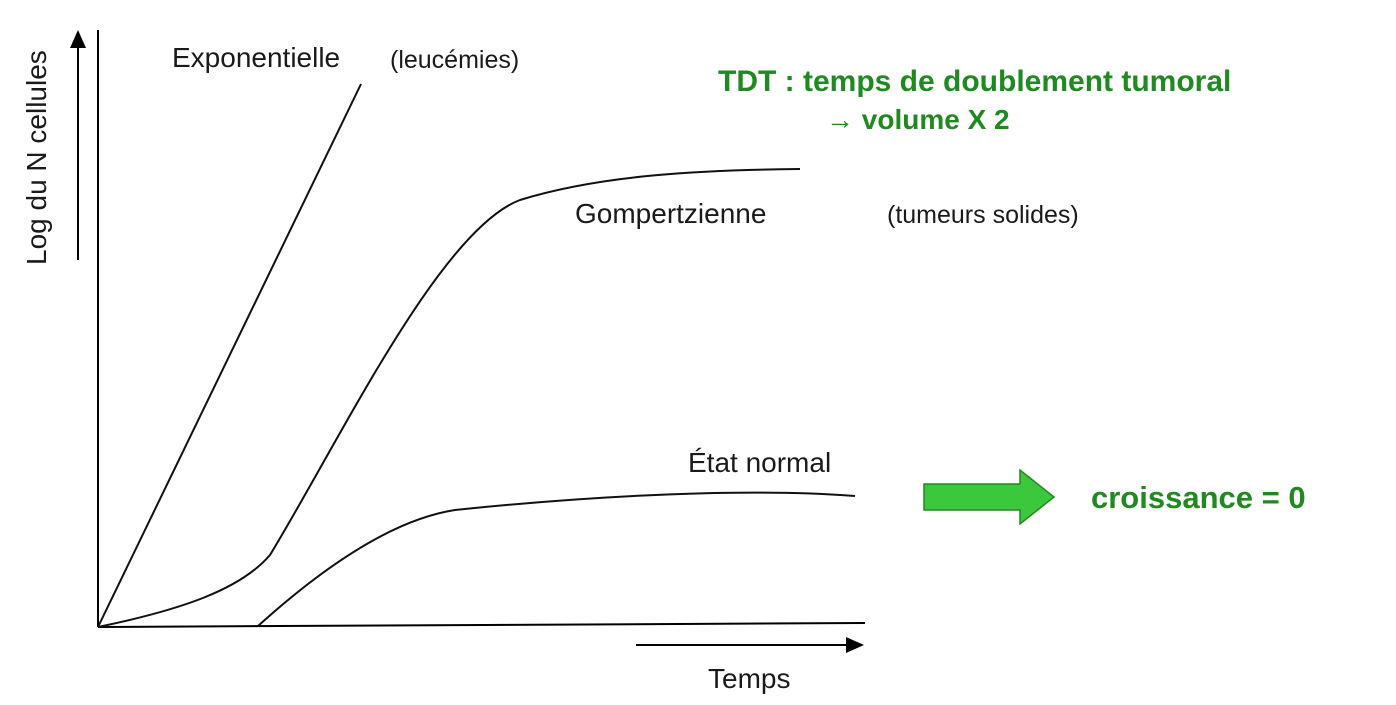 The width and height of the screenshot is (1396, 705). Describe the element at coordinates (989, 497) in the screenshot. I see `green-arrow-icon` at that location.